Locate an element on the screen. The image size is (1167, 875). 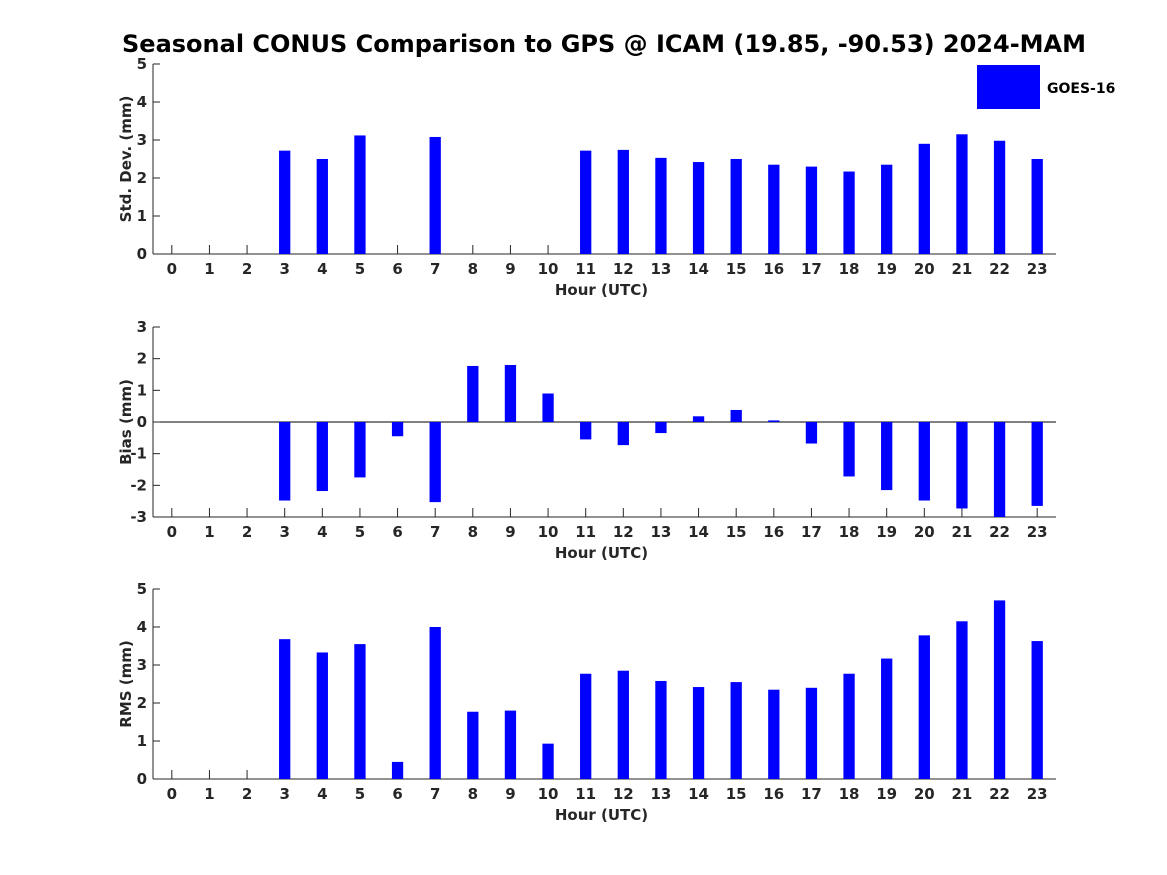
legend: GOES-16 is located at coordinates (1046, 87).